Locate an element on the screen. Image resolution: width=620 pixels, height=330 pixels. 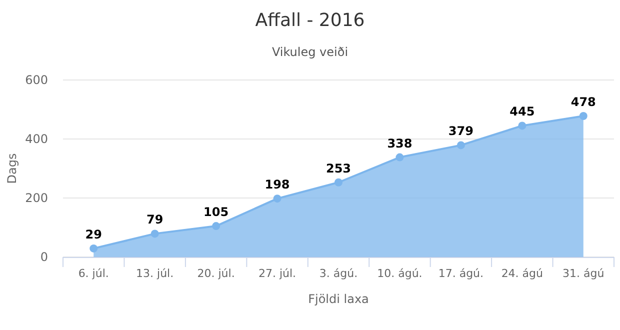
x-axis-title: Fjöldi laxa is located at coordinates (338, 299).